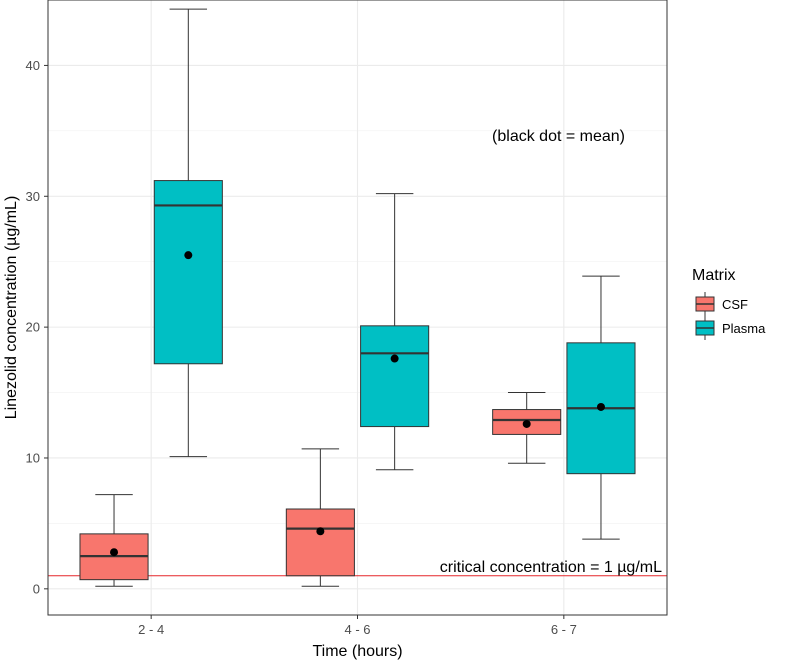  Describe the element at coordinates (33, 457) in the screenshot. I see `y-tick-label: 10` at that location.